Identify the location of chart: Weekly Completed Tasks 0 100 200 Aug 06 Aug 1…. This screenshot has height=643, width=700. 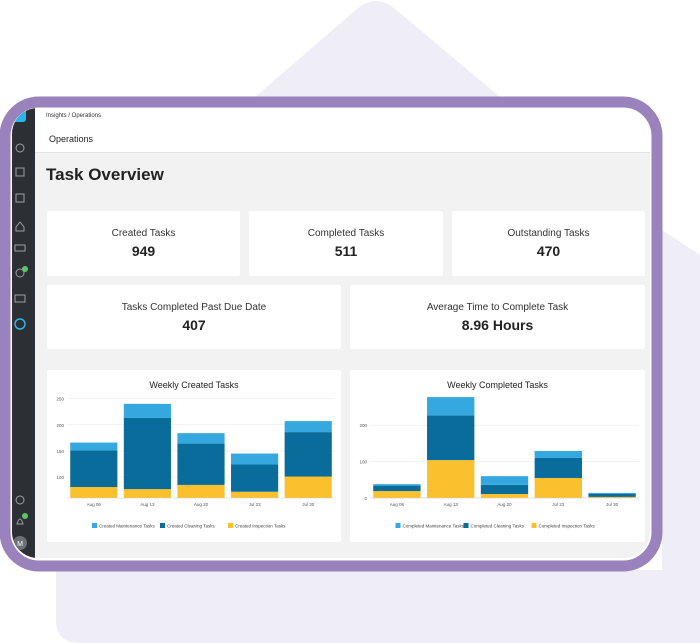
(499, 454).